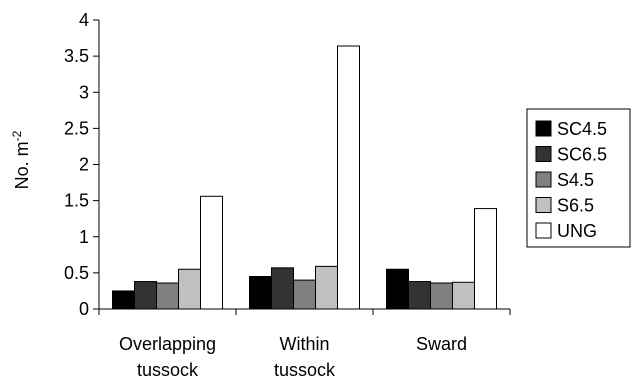 This screenshot has width=641, height=390. I want to click on y-ticks: 0 0.5 1 1.5 2 2.5 3 3.5 4, so click(81, 164).